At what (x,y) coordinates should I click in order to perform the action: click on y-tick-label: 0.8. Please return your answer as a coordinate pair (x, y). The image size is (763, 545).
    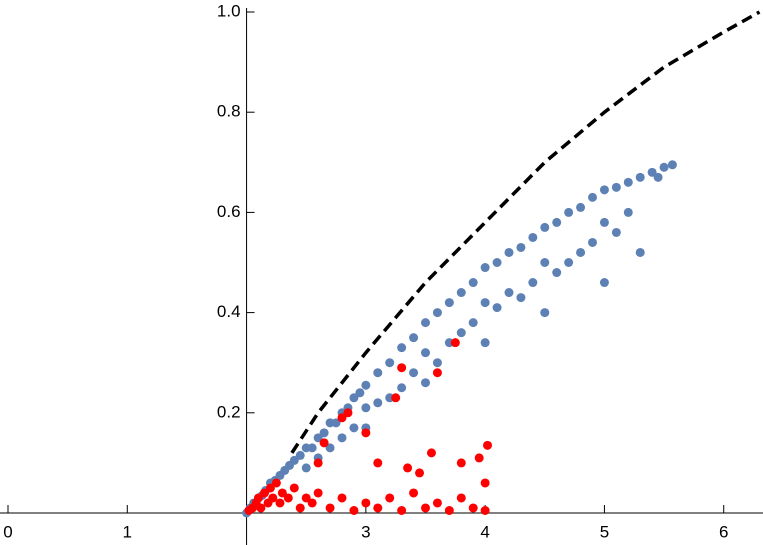
    Looking at the image, I should click on (229, 111).